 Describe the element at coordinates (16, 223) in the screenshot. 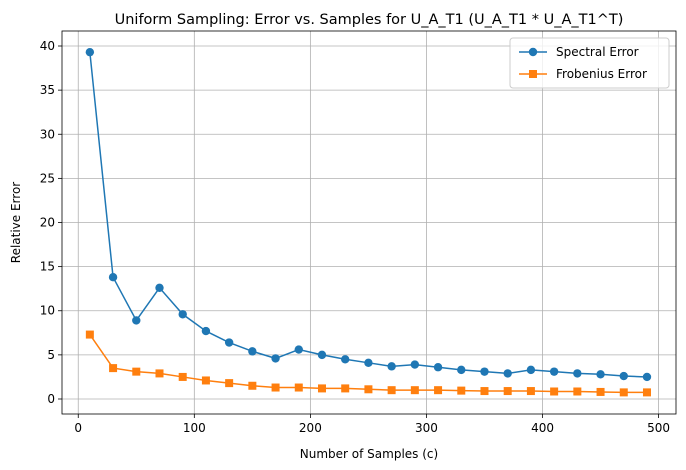

I see `y-axis-label: Relative Error` at that location.